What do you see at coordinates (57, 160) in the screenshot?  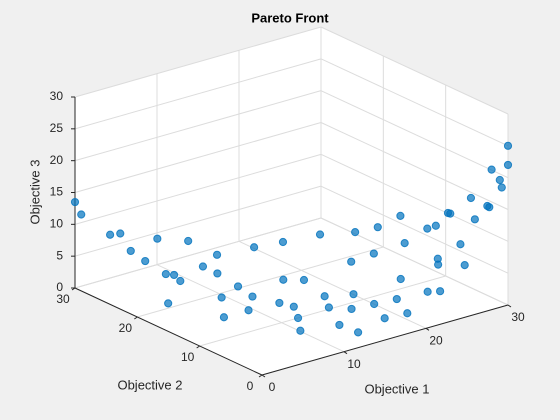 I see `z-tick-label: 20` at bounding box center [57, 160].